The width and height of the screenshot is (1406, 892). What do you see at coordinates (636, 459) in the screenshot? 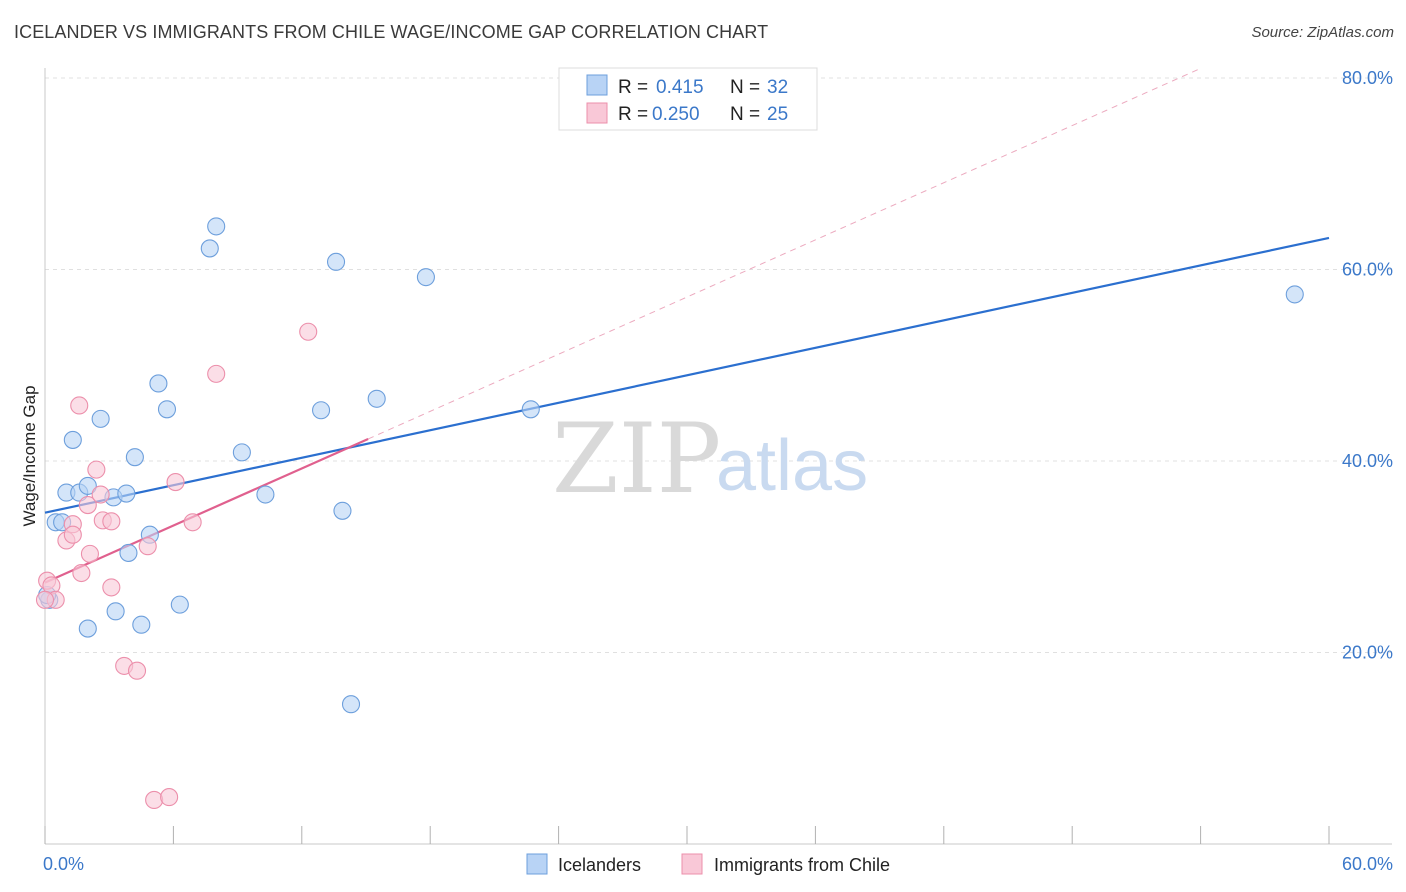
I see `watermark-zip: ZIP` at bounding box center [636, 459].